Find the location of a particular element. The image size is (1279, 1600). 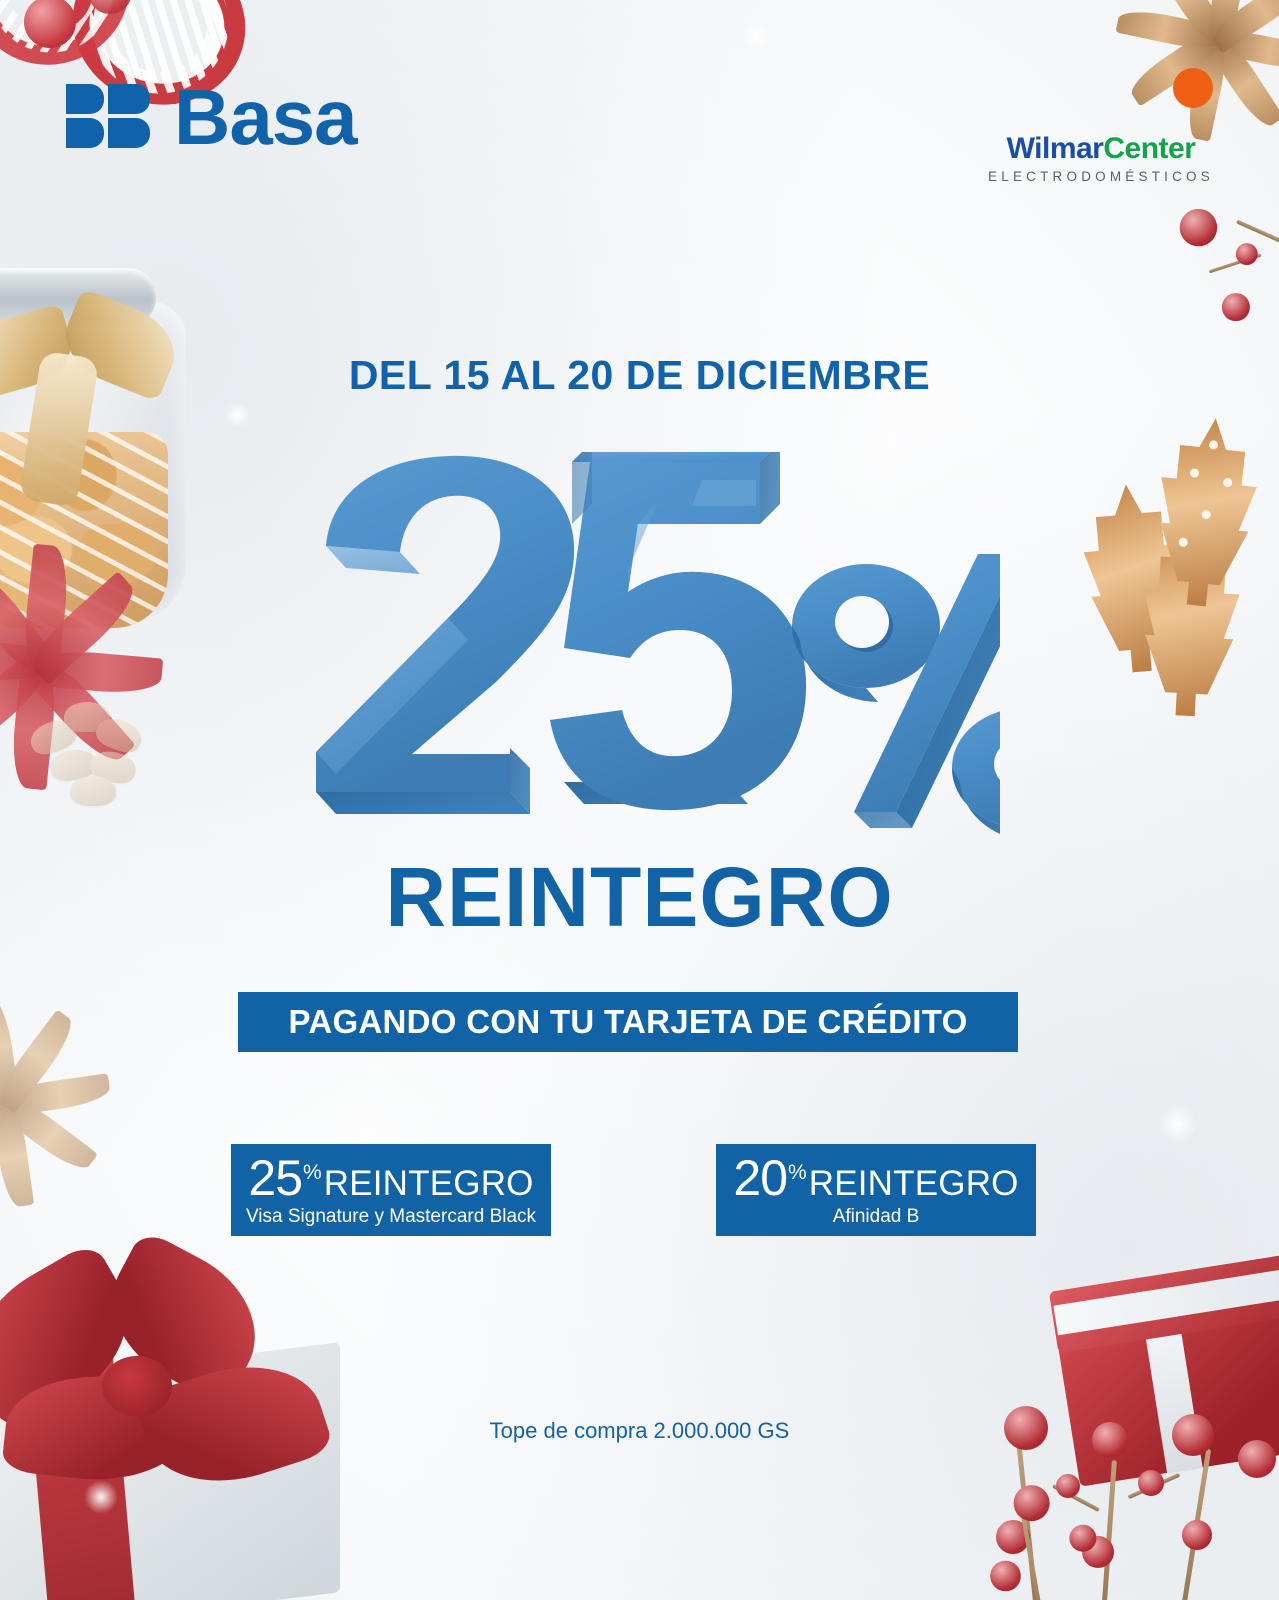

wilmar-center-wordmark: WilmarCenter is located at coordinates (1101, 149).